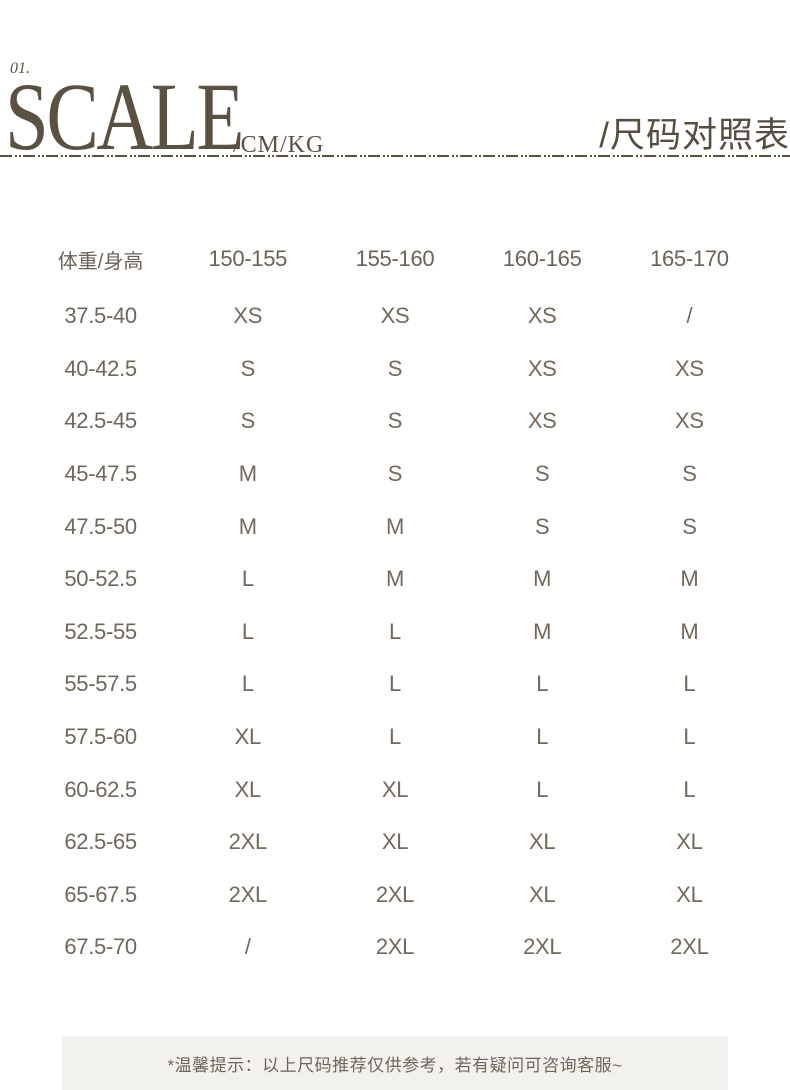  I want to click on page-title-chinese: /尺码对照表, so click(694, 135).